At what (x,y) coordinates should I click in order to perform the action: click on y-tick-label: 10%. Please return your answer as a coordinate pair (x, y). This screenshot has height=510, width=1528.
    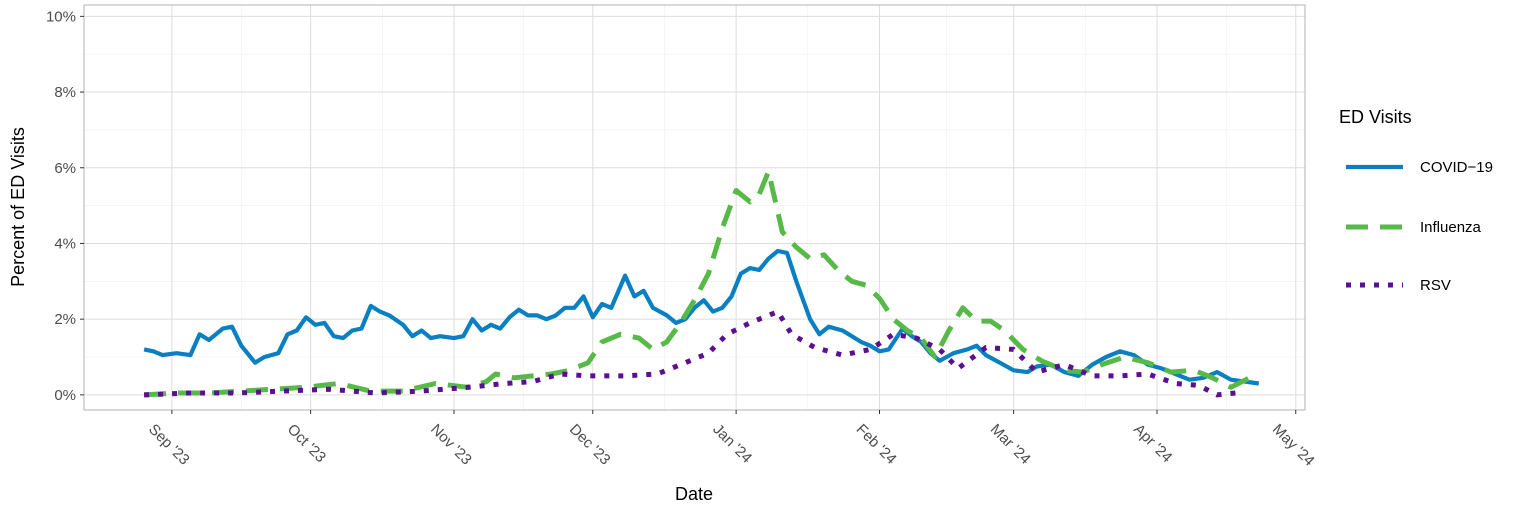
    Looking at the image, I should click on (61, 16).